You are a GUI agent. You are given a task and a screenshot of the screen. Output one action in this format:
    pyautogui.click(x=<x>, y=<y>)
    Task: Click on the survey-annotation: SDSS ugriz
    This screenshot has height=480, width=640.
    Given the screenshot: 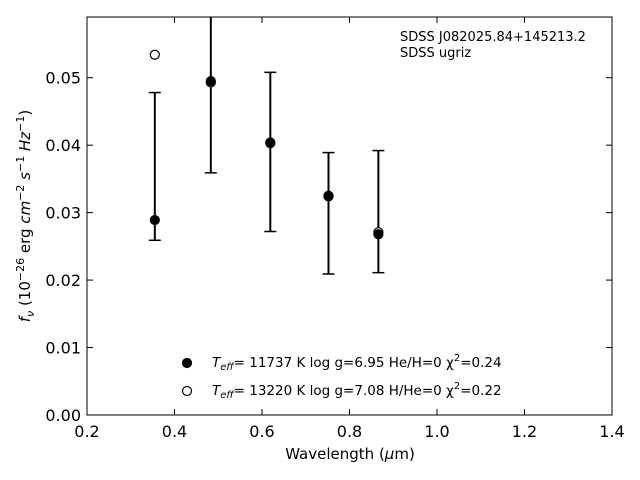 What is the action you would take?
    pyautogui.click(x=435, y=53)
    